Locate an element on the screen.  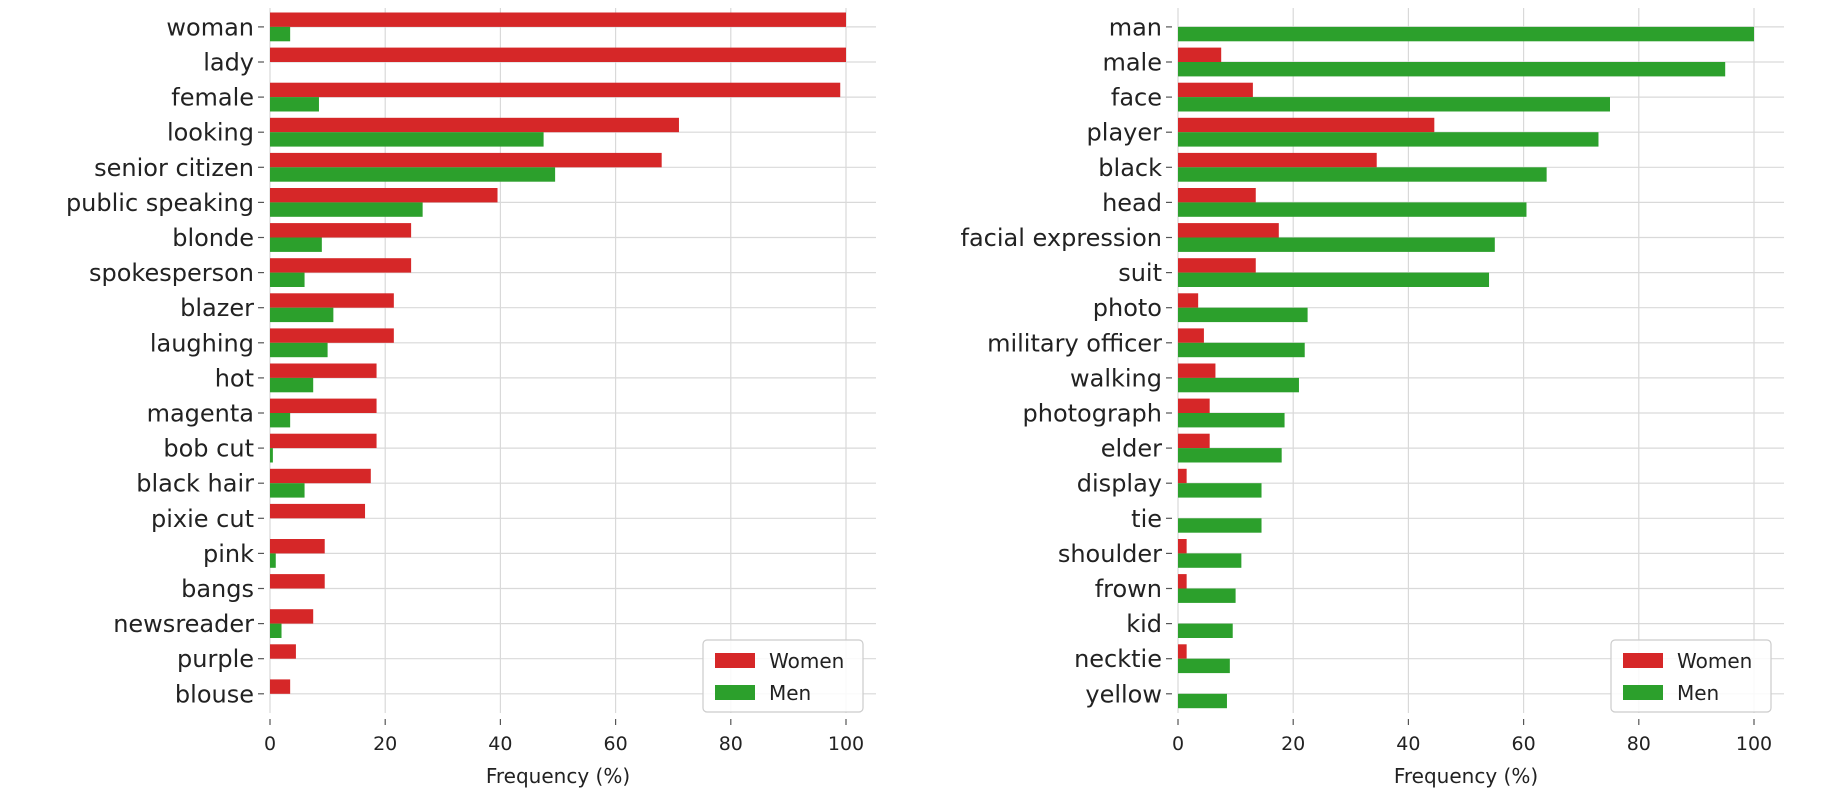
category-label-kid: kid is located at coordinates (1144, 624).